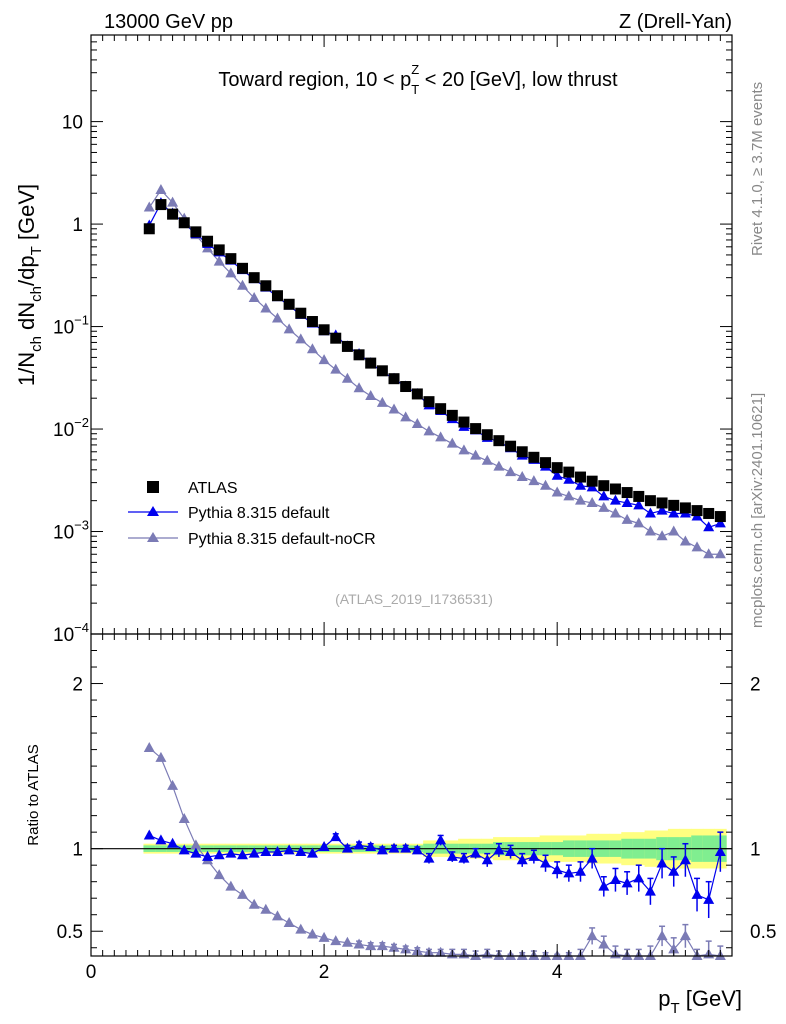 Image resolution: width=786 pixels, height=1024 pixels. I want to click on main-y-tick-label: 10⁻², so click(71, 428).